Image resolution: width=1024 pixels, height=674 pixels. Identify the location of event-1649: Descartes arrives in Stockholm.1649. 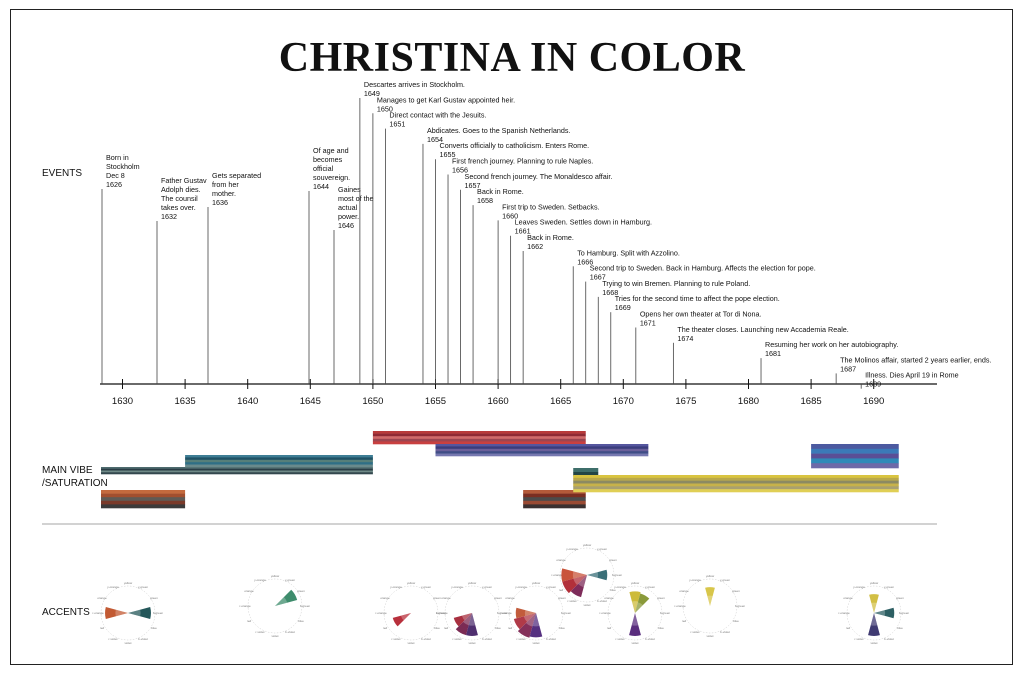
(412, 232).